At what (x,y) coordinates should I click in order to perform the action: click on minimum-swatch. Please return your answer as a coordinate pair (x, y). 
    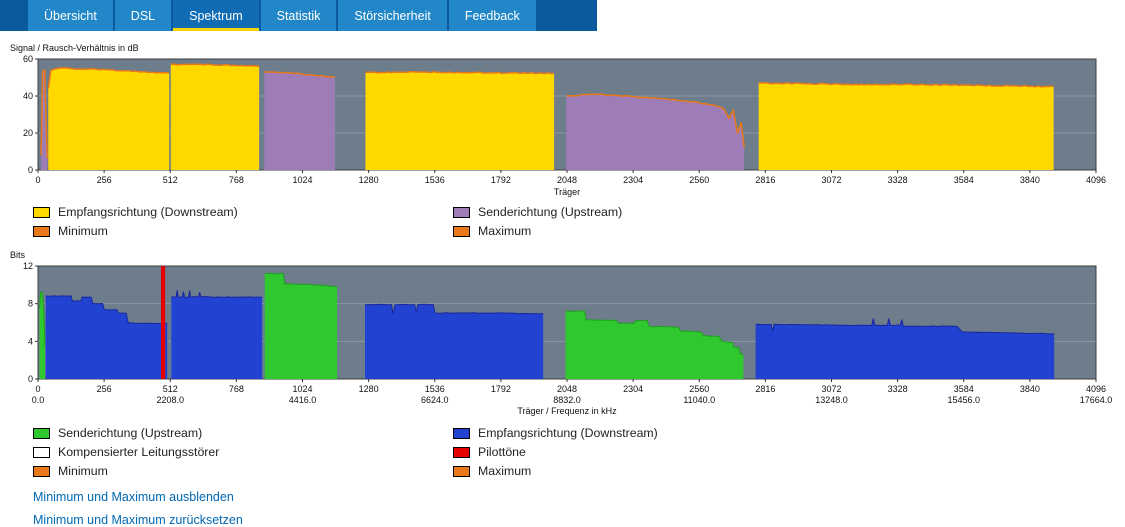
    Looking at the image, I should click on (41, 231).